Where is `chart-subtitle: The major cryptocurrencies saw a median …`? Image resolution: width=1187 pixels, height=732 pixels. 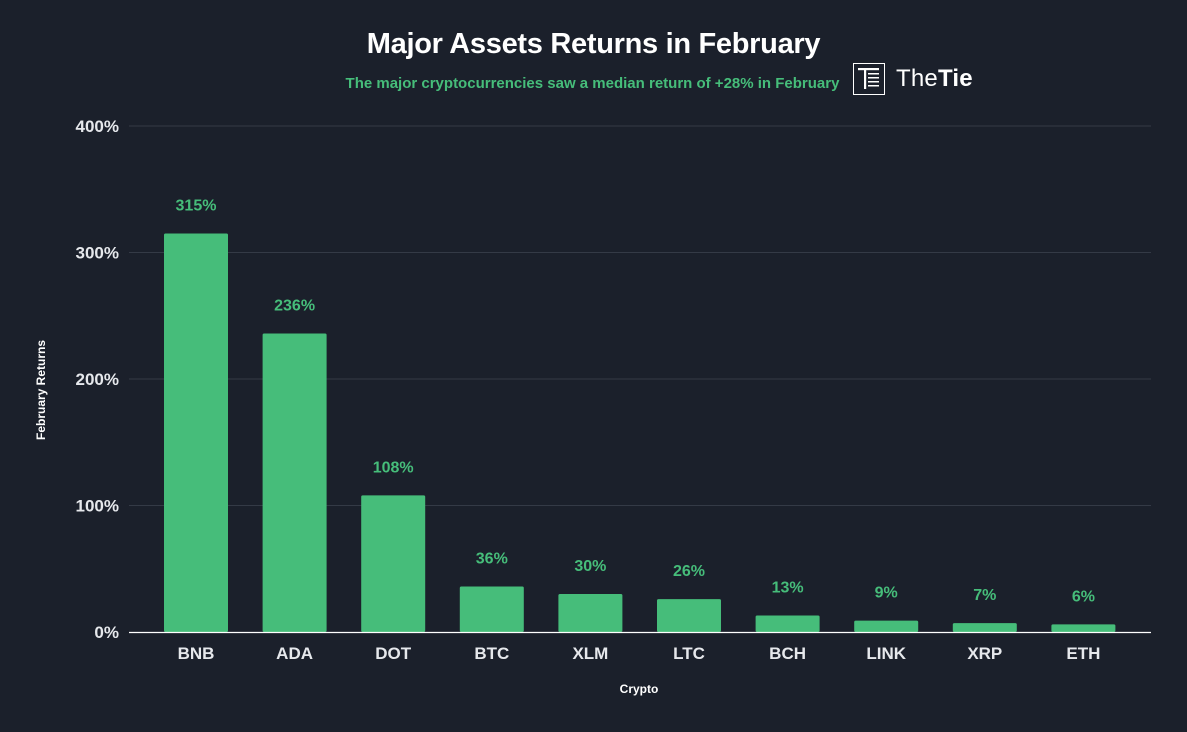 chart-subtitle: The major cryptocurrencies saw a median … is located at coordinates (593, 83).